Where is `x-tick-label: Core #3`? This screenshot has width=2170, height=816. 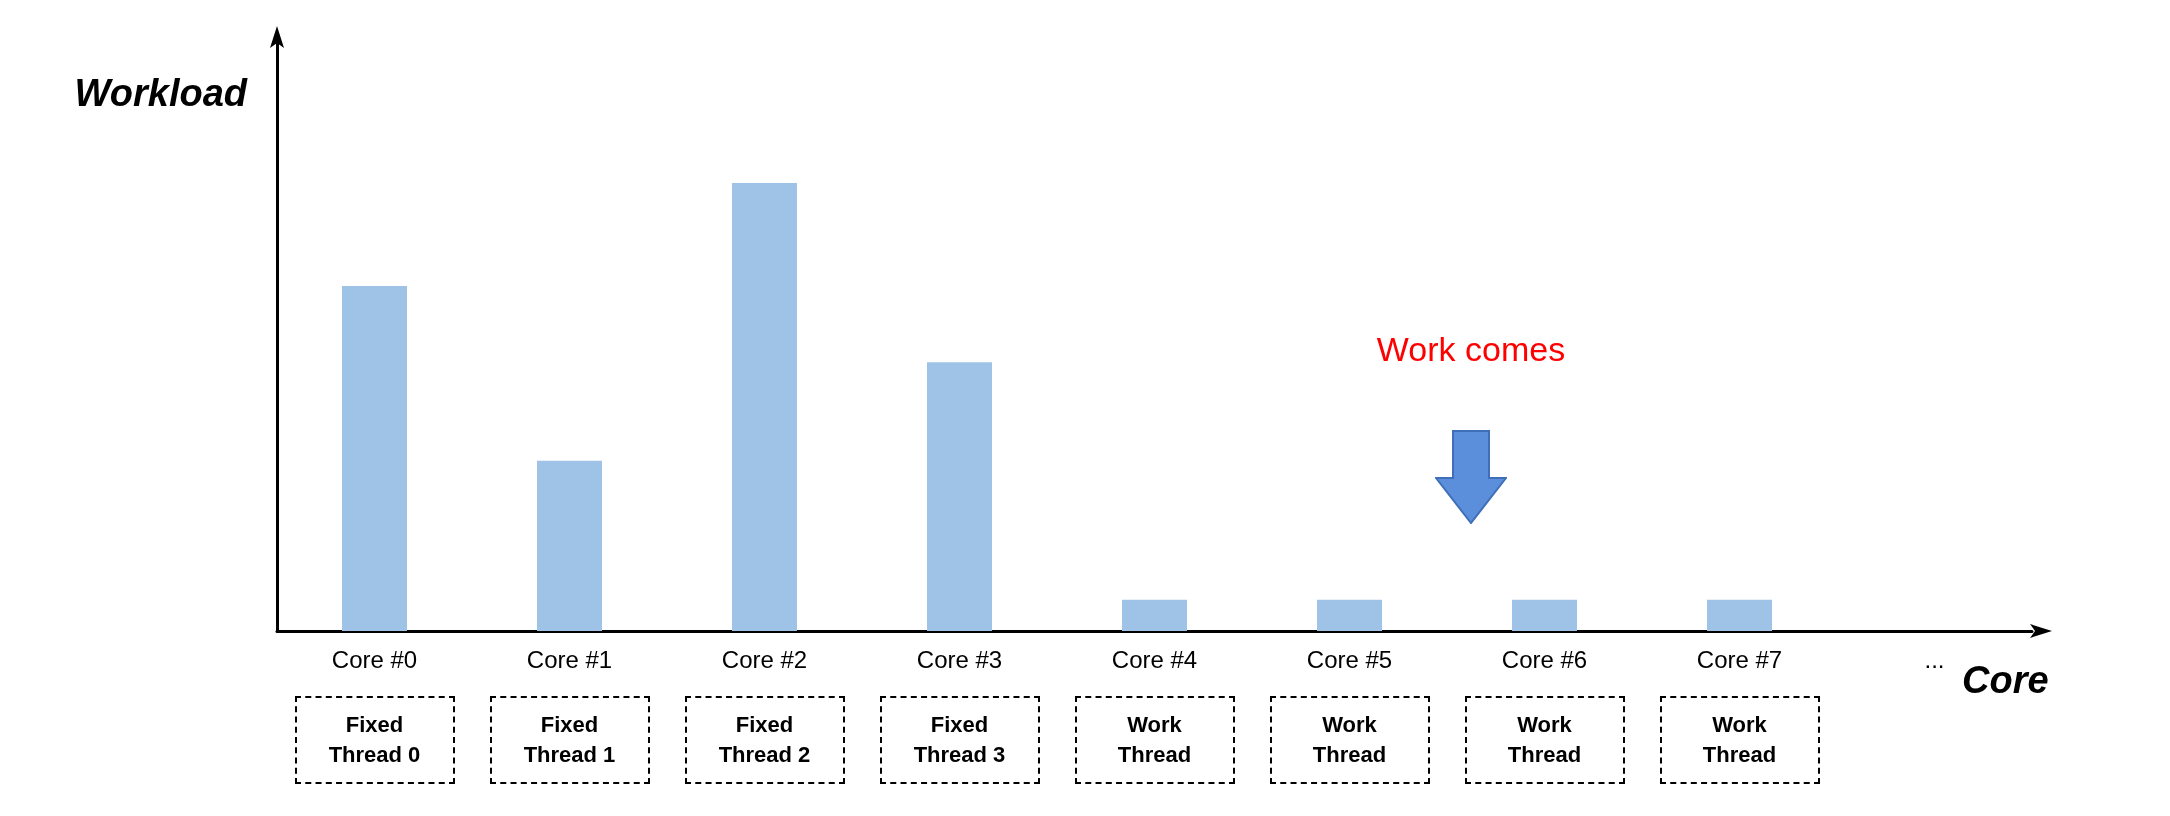
x-tick-label: Core #3 is located at coordinates (959, 659).